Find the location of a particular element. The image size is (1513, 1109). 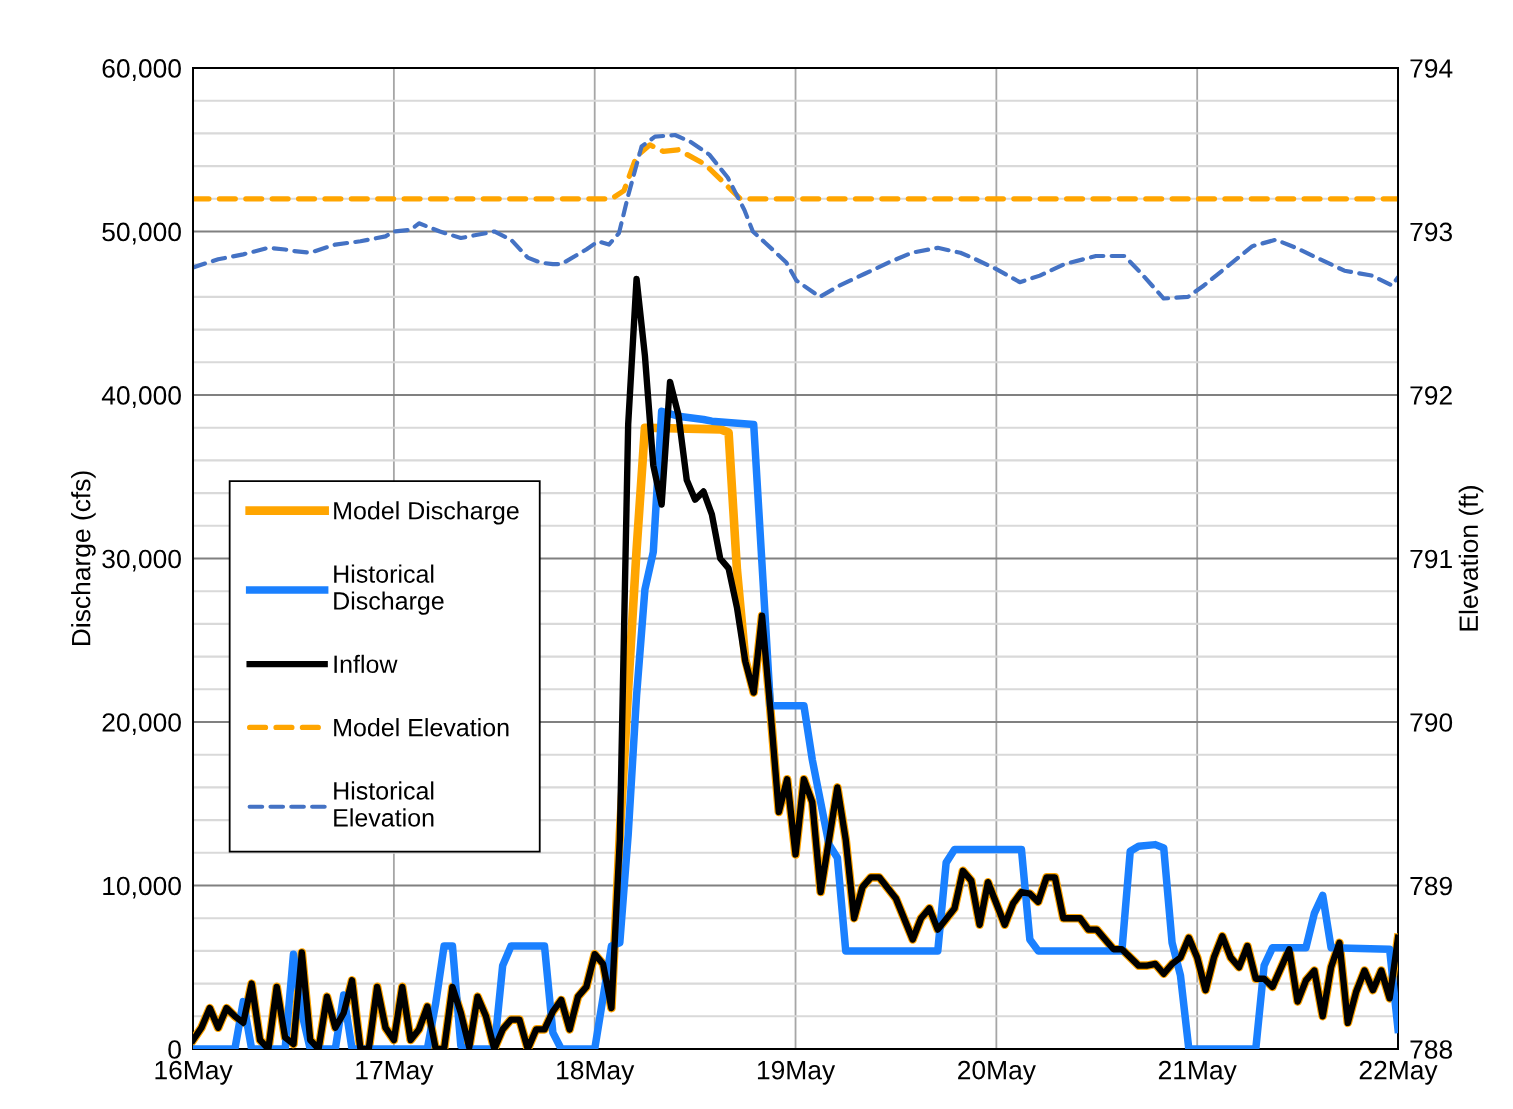

x-tick-label: 19May is located at coordinates (796, 1072).